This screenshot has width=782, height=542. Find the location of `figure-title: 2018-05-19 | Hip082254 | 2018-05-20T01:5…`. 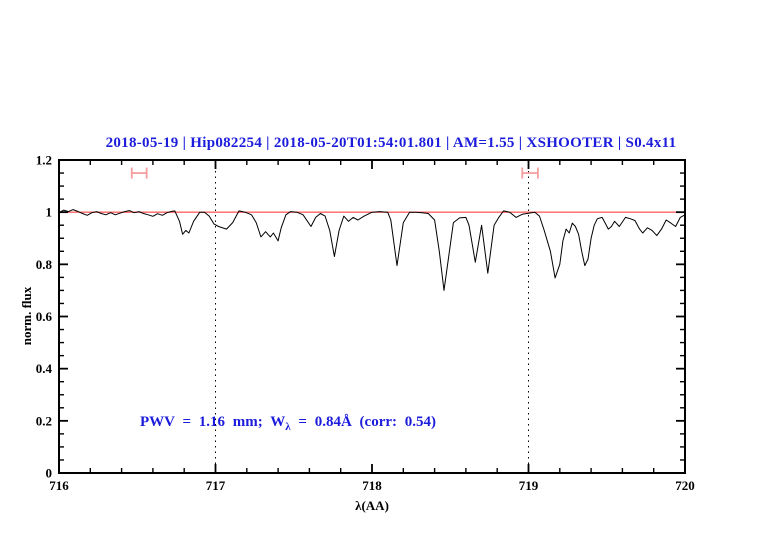

figure-title: 2018-05-19 | Hip082254 | 2018-05-20T01:5… is located at coordinates (391, 143).